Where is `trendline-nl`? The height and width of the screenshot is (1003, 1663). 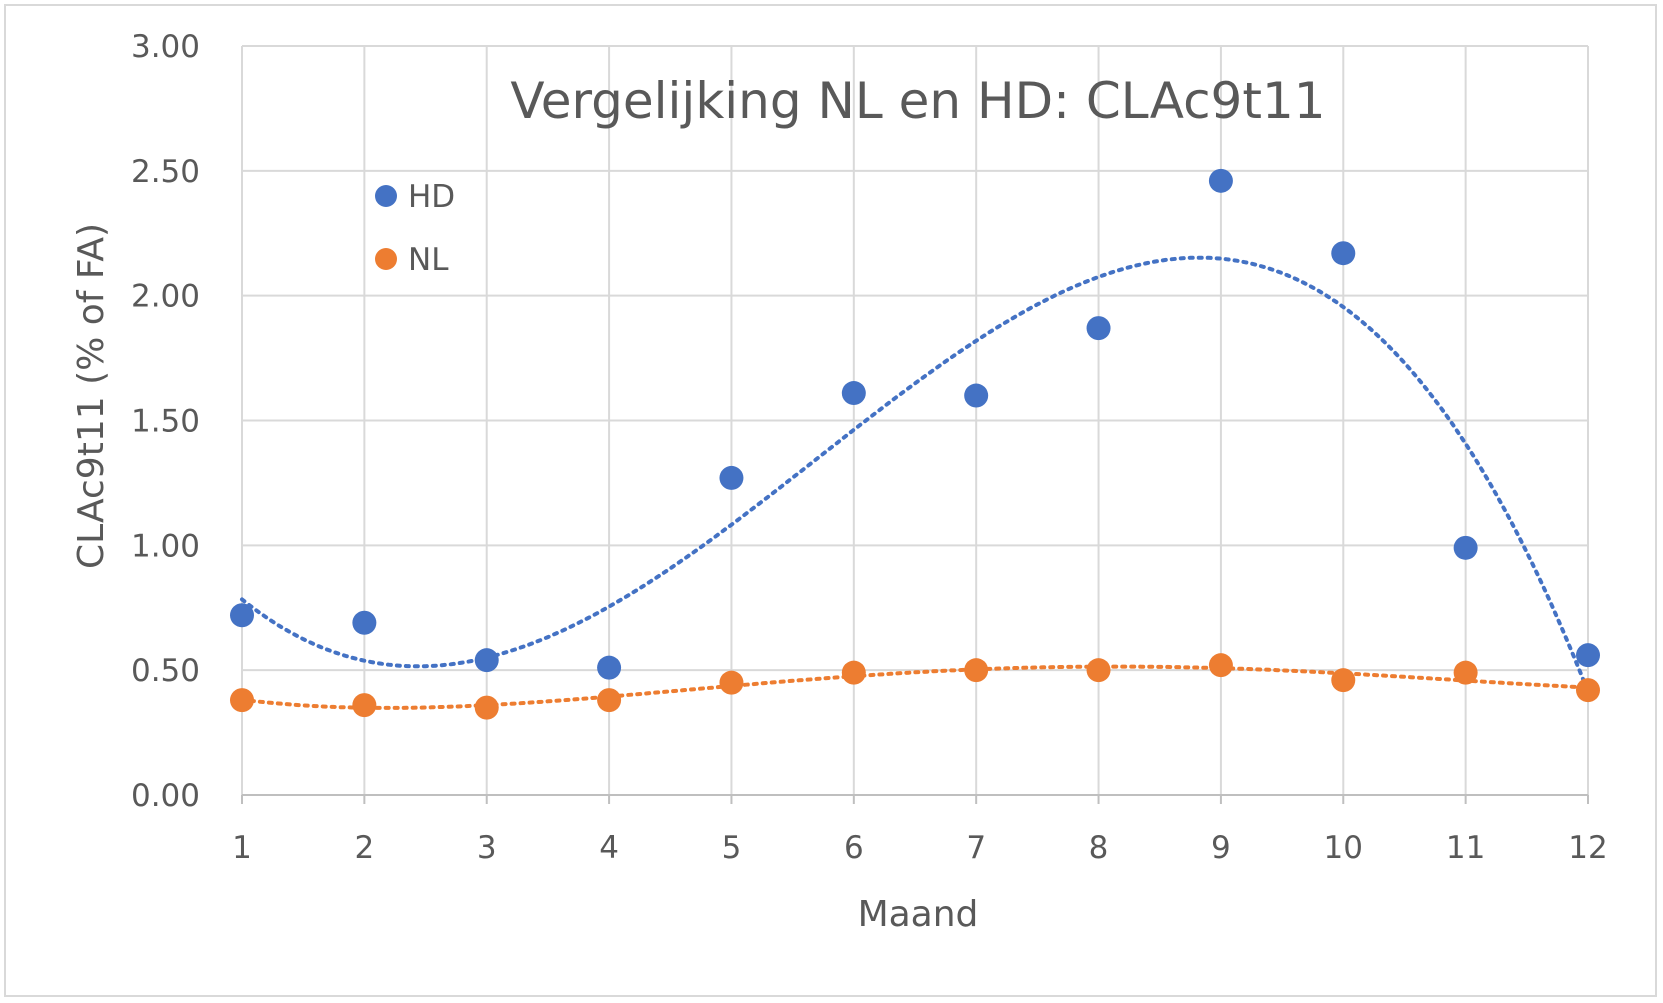 trendline-nl is located at coordinates (915, 687).